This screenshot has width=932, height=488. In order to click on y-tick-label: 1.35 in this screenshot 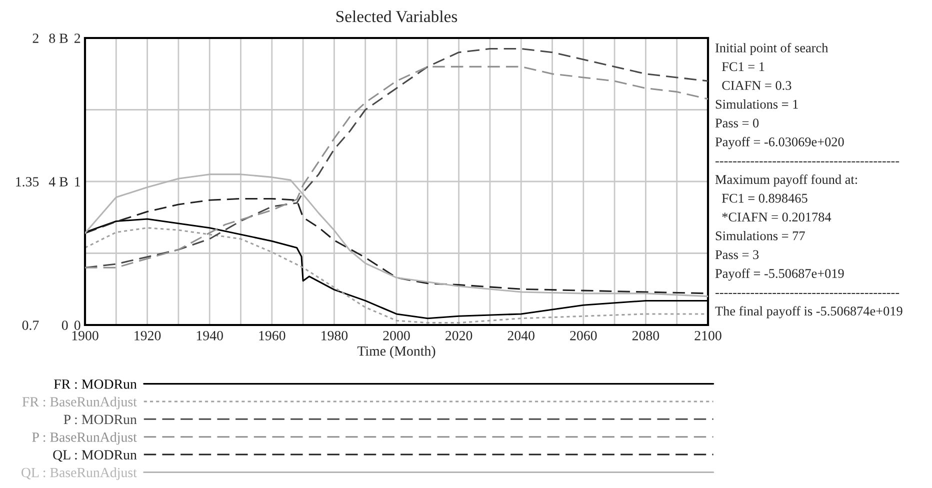, I will do `click(27, 182)`.